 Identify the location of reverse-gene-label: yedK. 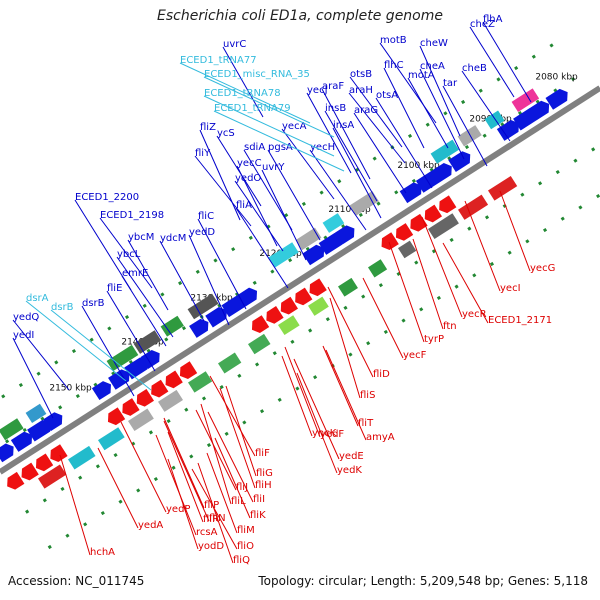
(349, 470).